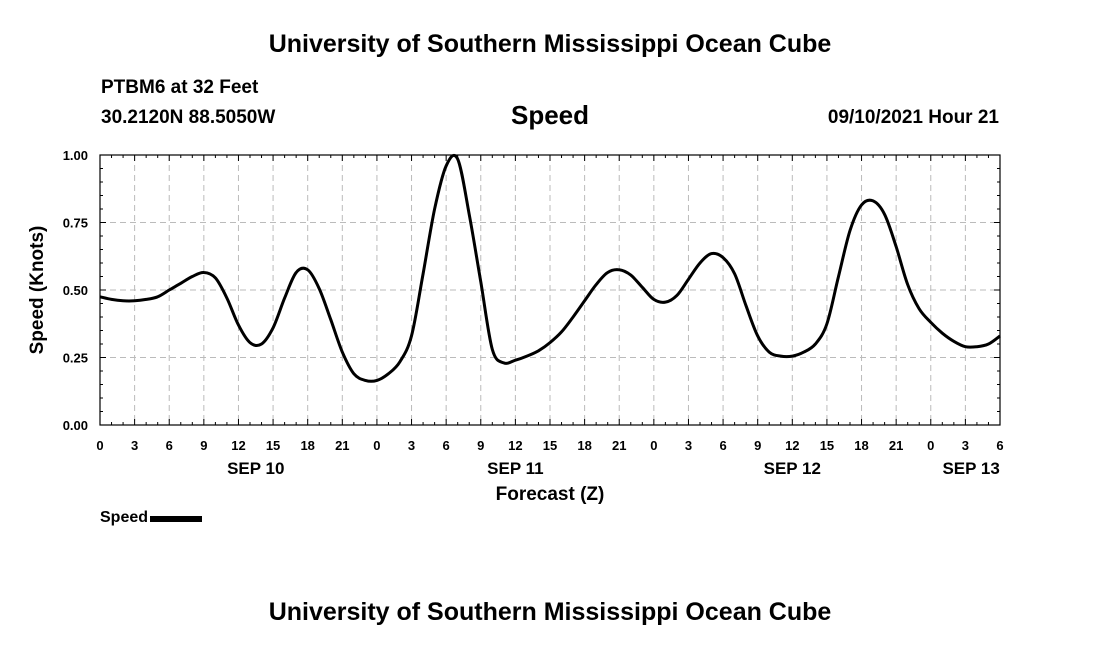 Image resolution: width=1100 pixels, height=650 pixels. What do you see at coordinates (550, 115) in the screenshot?
I see `chart-title: Speed` at bounding box center [550, 115].